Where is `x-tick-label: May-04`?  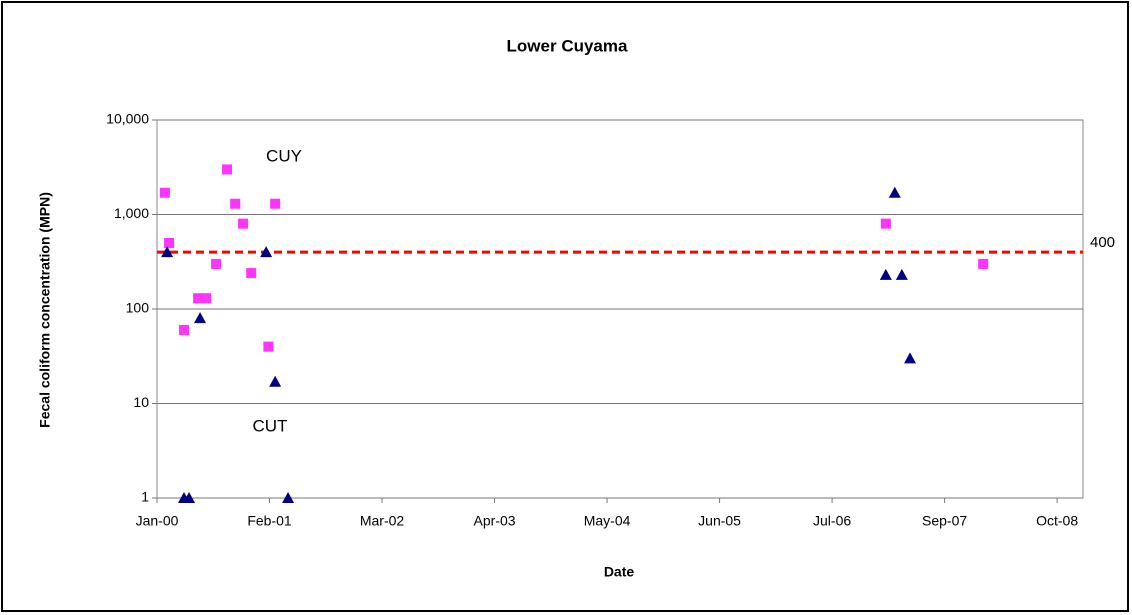 x-tick-label: May-04 is located at coordinates (607, 521).